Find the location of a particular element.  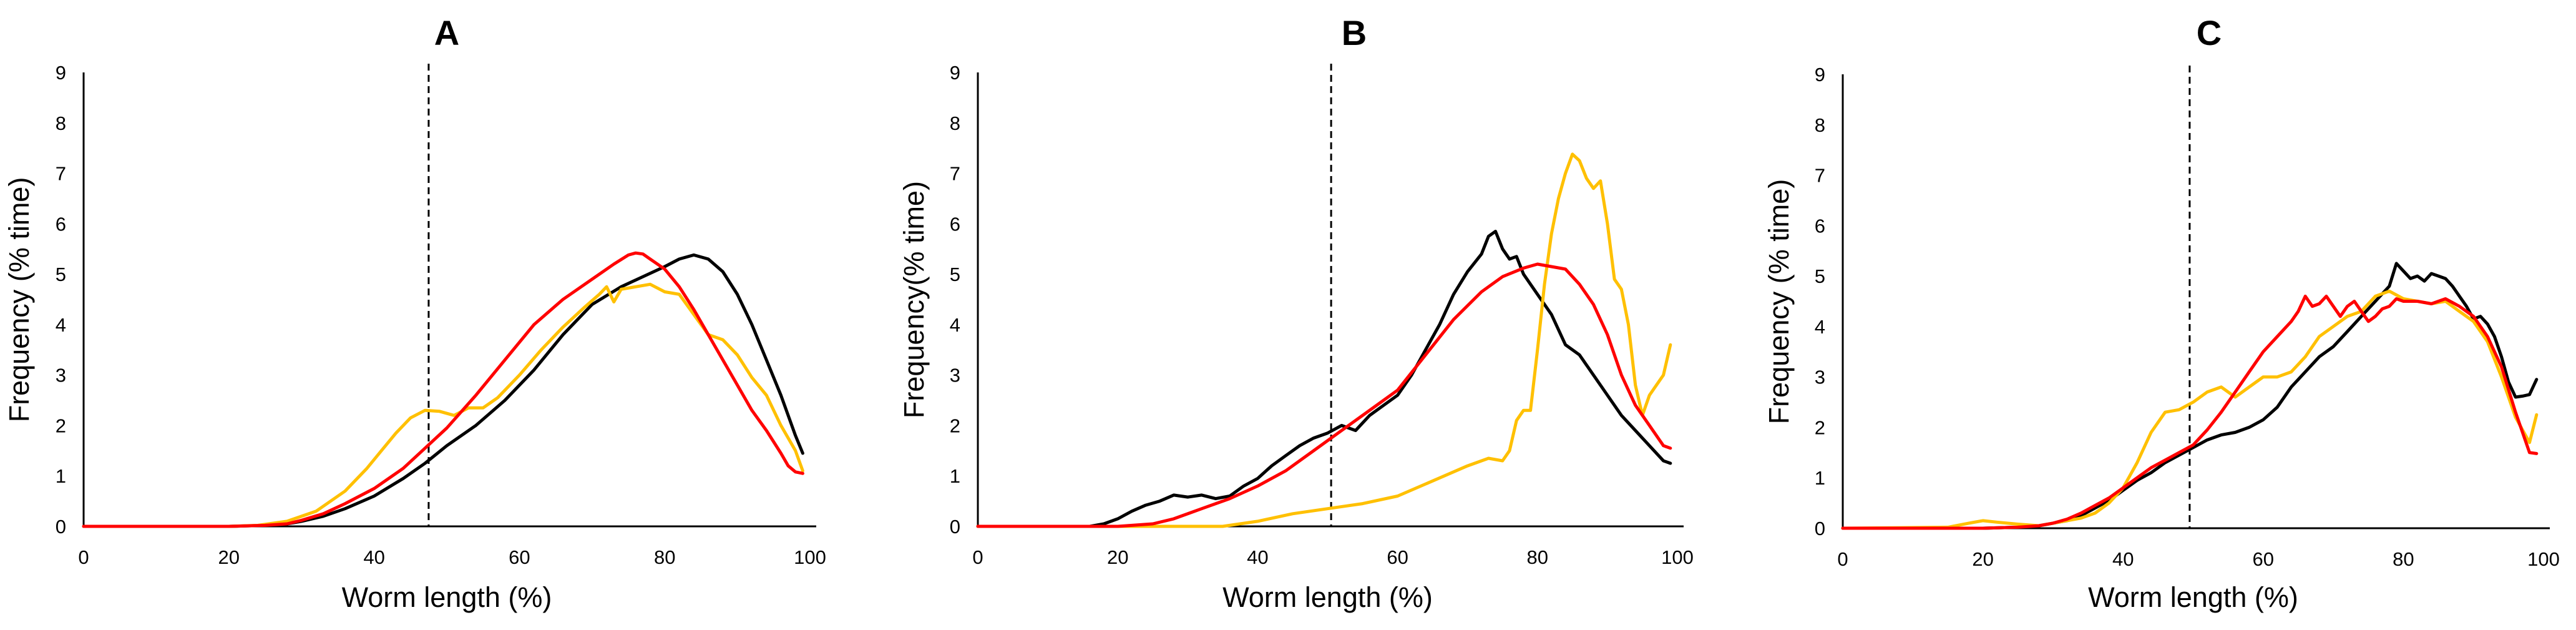

y-axis-label: Frequency(% time) is located at coordinates (914, 299).